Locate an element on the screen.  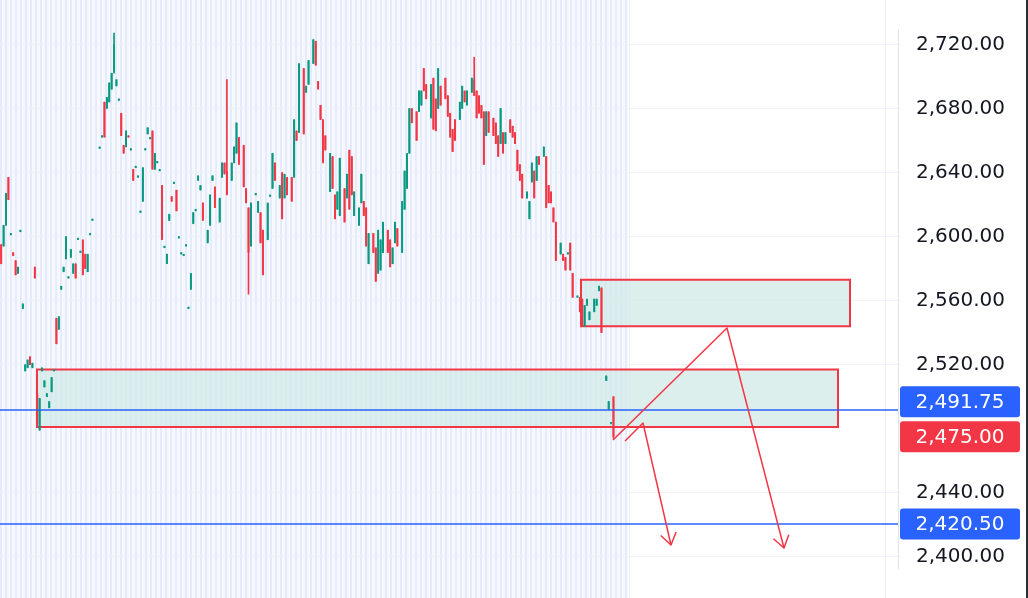
y-tick-label: 2,680.00 is located at coordinates (961, 106).